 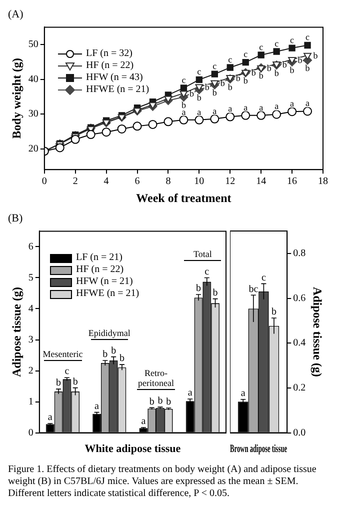 I want to click on x-tick-label: Retro-peritoneal, so click(x=156, y=378).